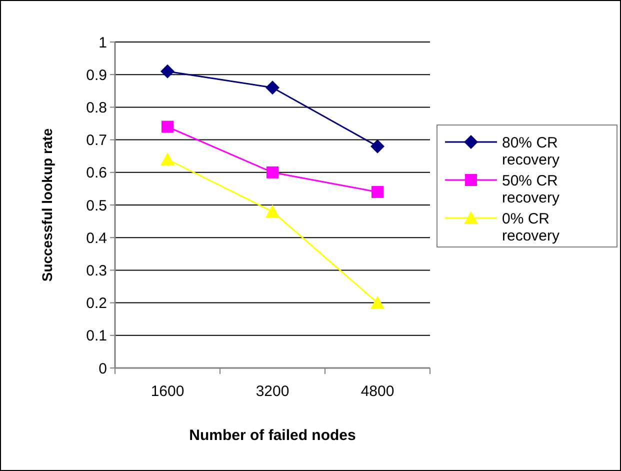 Image resolution: width=621 pixels, height=471 pixels. What do you see at coordinates (96, 173) in the screenshot?
I see `y-tick-label: 0.6` at bounding box center [96, 173].